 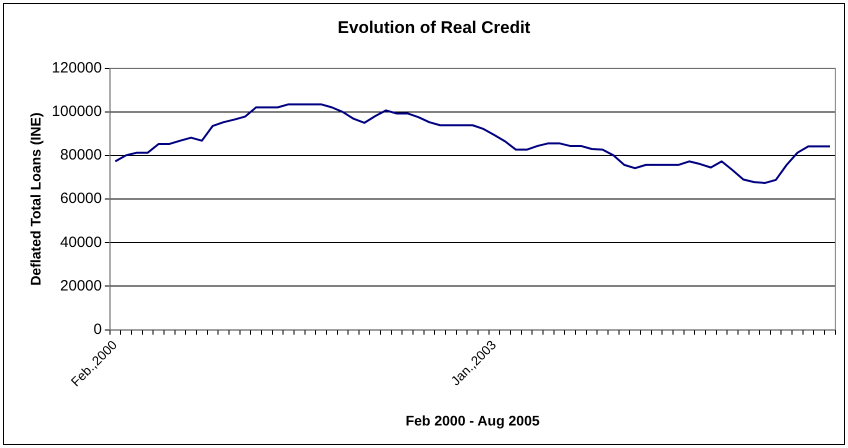 I want to click on x-axis-title: Feb 2000 - Aug 2005, so click(x=473, y=420).